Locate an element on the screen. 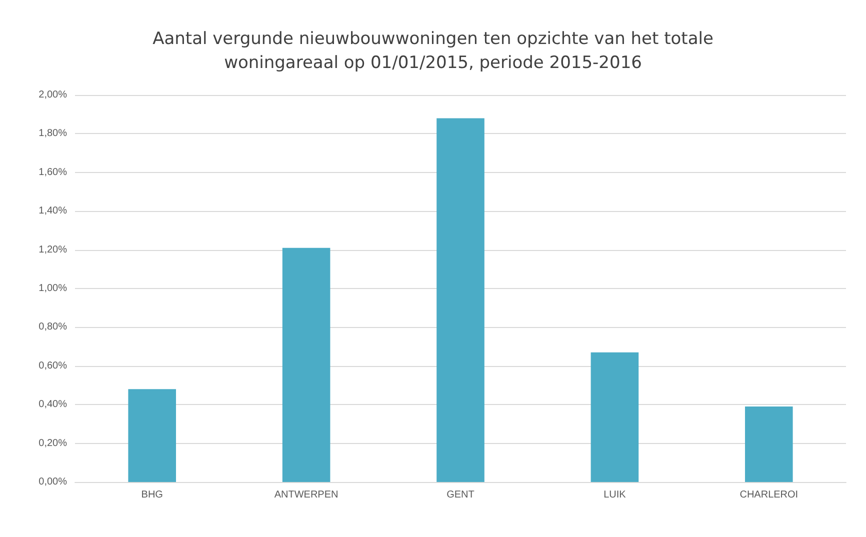 This screenshot has height=537, width=866. x-tick-label: LUIK is located at coordinates (615, 495).